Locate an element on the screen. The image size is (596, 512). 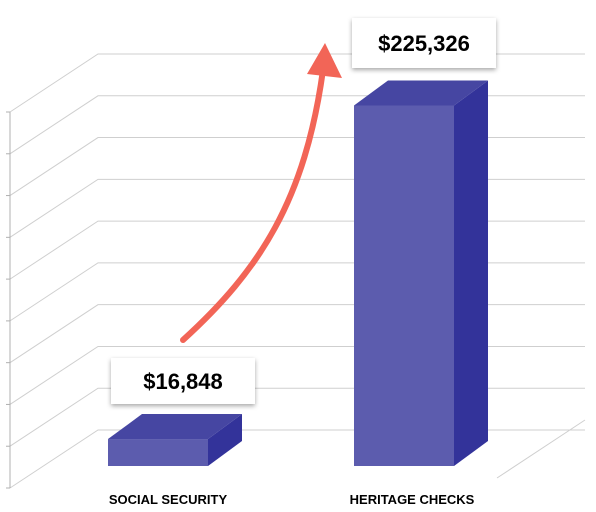
trend-arrow-shaft is located at coordinates (253, 205).